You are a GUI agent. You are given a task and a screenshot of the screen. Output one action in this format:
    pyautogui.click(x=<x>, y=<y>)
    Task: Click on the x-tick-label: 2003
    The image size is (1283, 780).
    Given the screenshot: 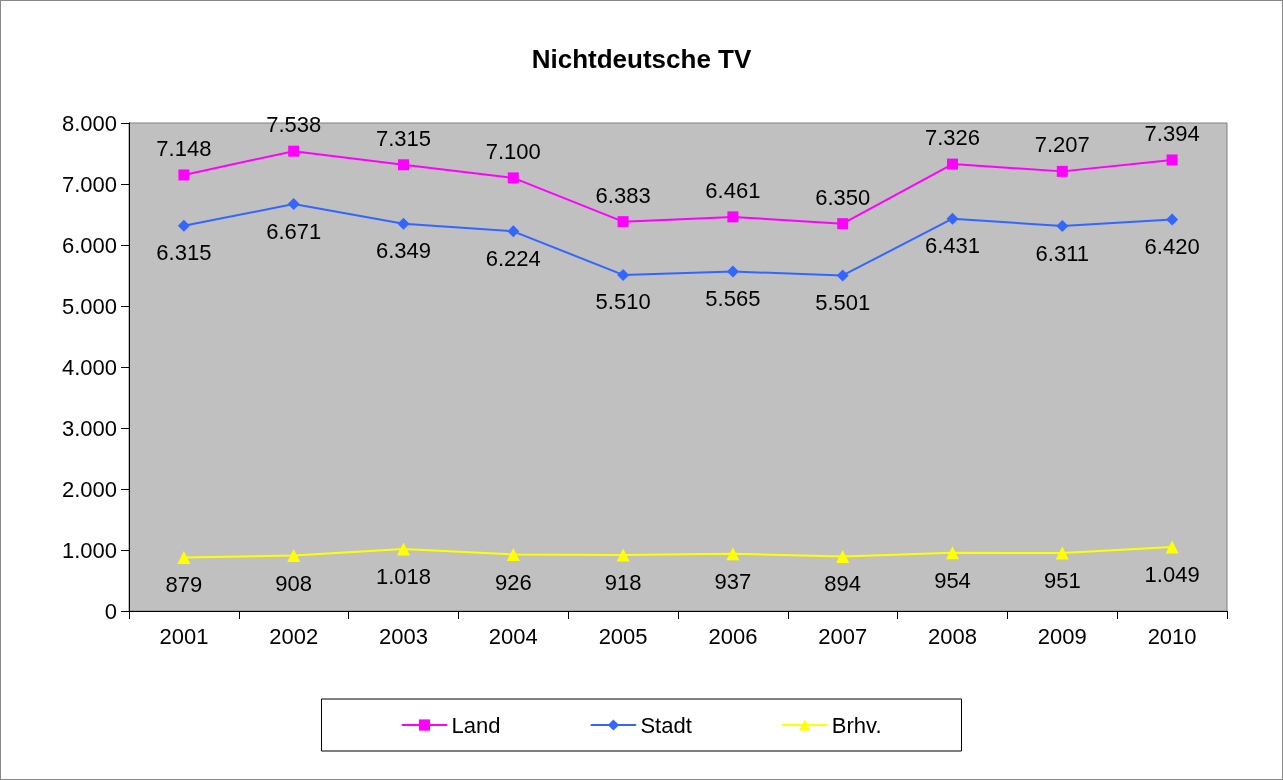 What is the action you would take?
    pyautogui.click(x=403, y=636)
    